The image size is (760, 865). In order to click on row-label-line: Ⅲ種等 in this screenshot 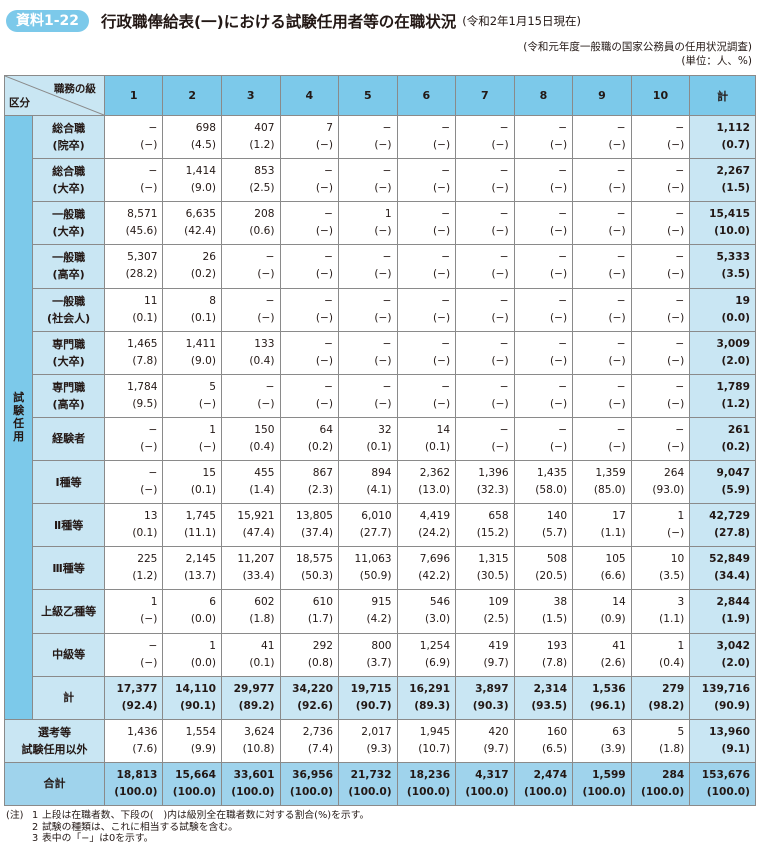, I will do `click(68, 568)`.